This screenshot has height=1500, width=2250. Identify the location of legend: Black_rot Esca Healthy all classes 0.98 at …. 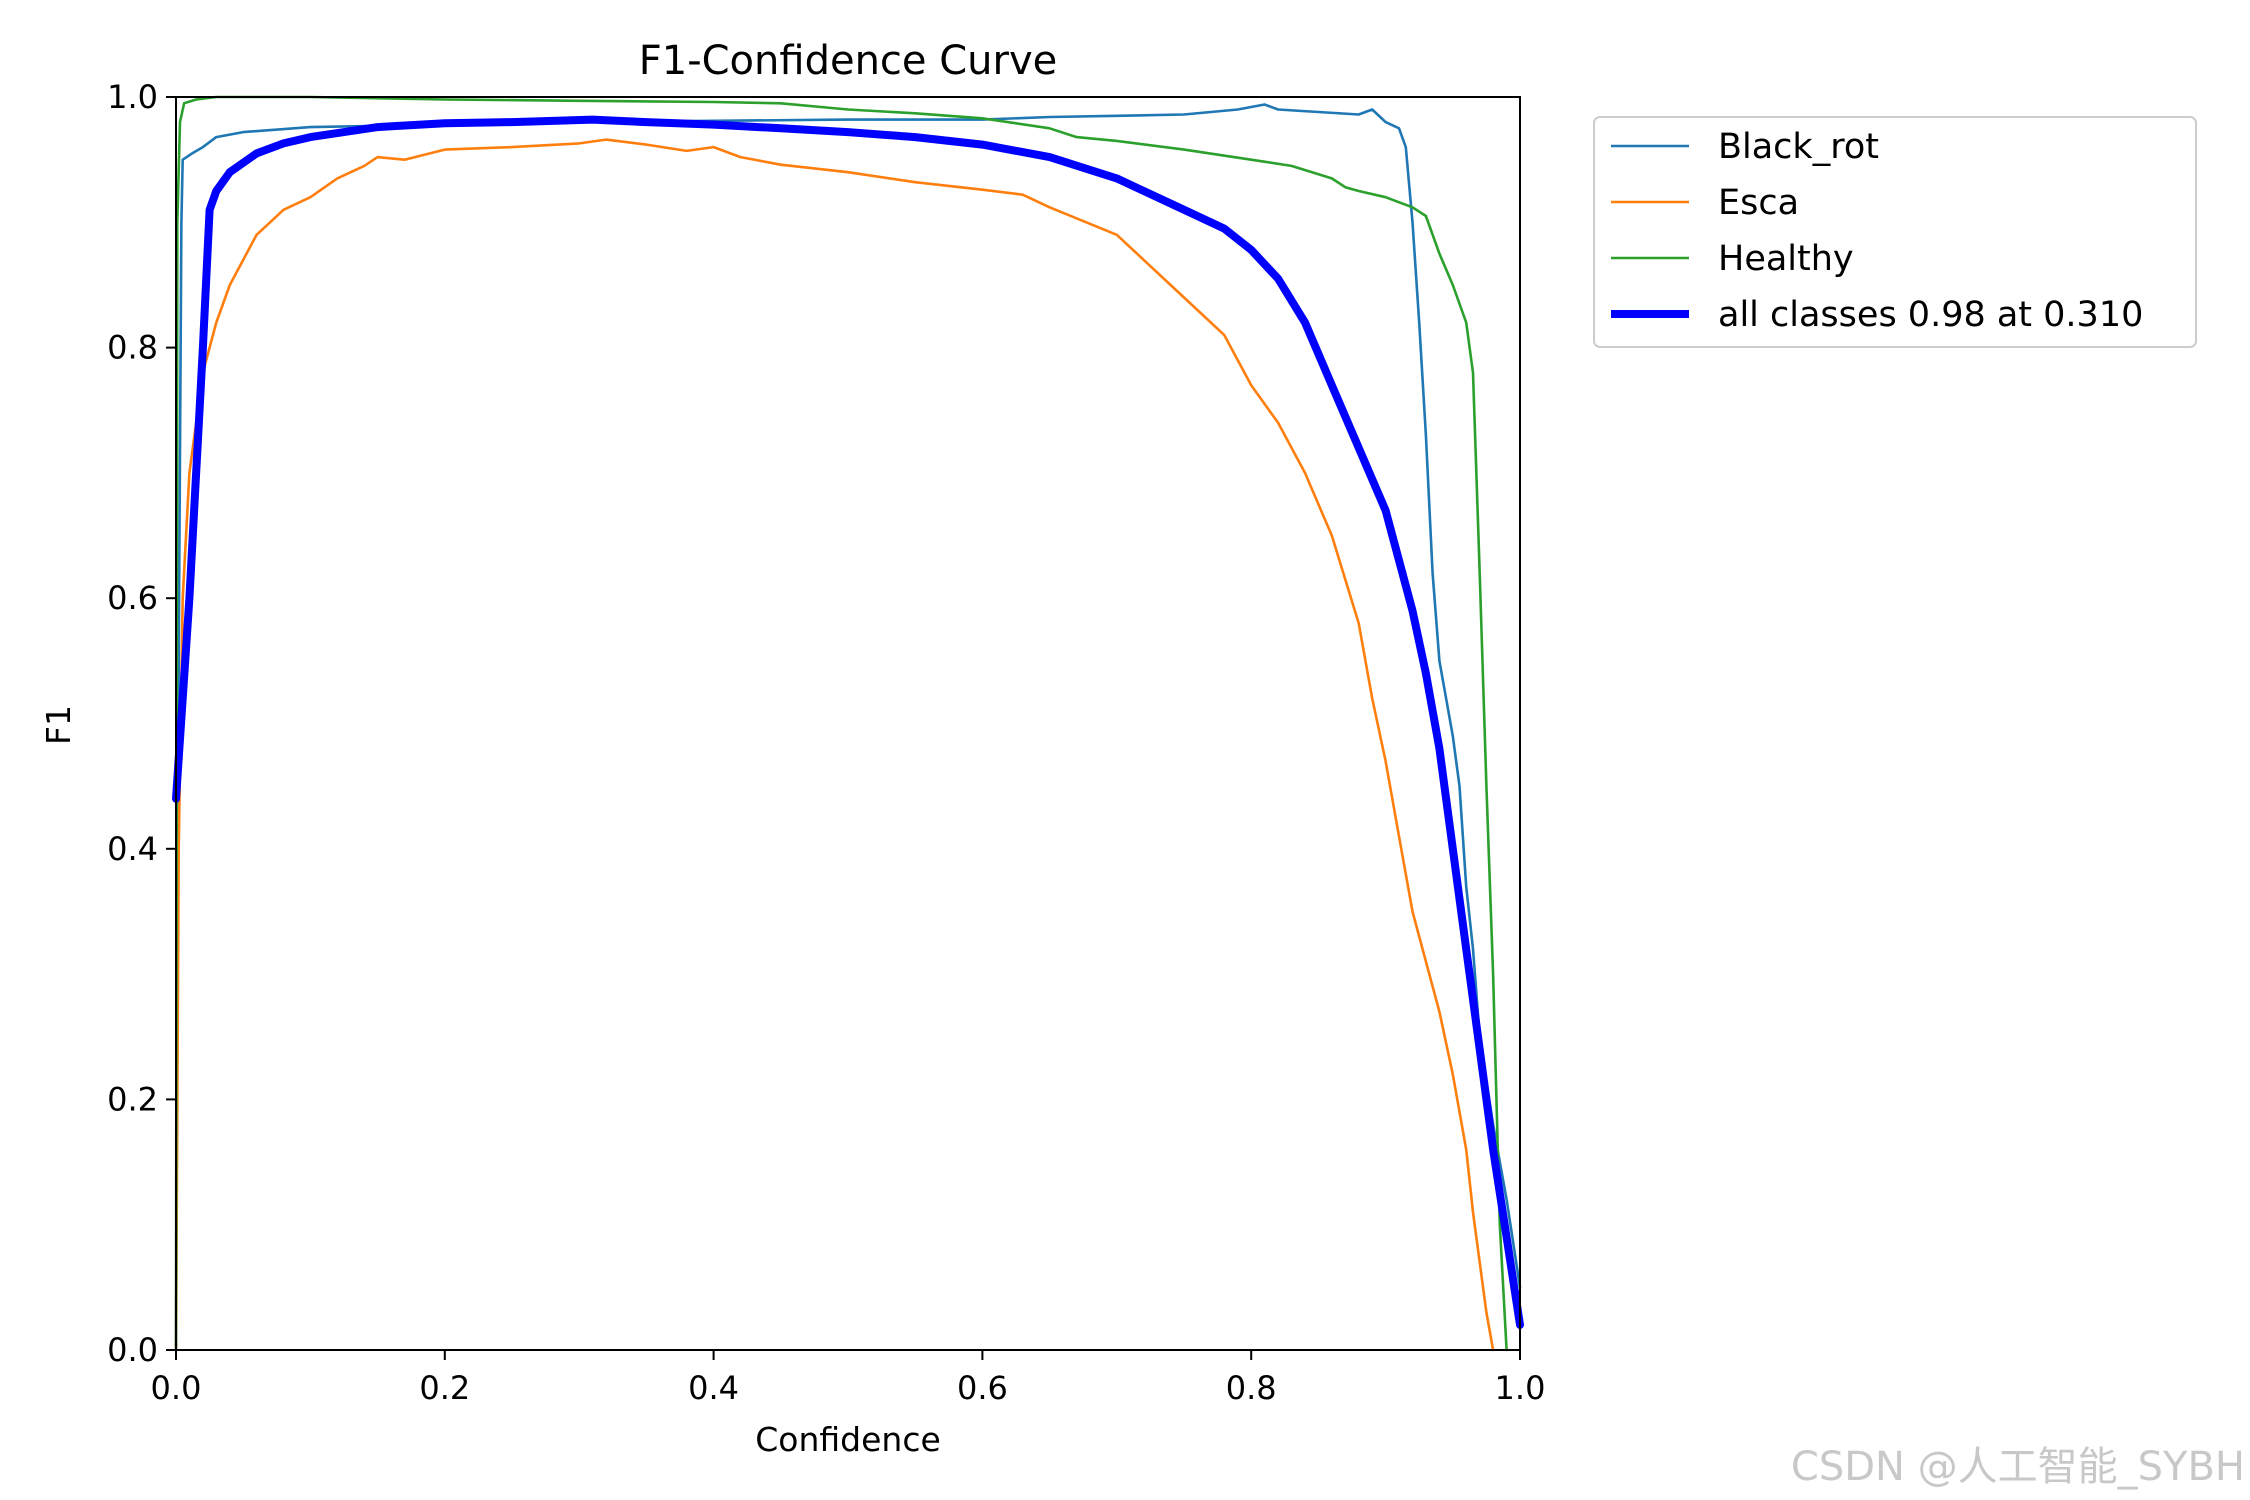
(1895, 232).